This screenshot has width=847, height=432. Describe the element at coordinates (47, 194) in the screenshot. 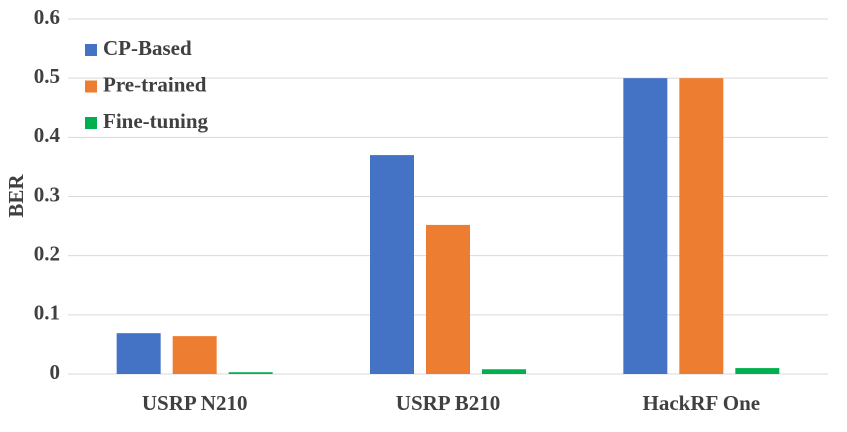

I see `y-tick-label: 0.3` at that location.